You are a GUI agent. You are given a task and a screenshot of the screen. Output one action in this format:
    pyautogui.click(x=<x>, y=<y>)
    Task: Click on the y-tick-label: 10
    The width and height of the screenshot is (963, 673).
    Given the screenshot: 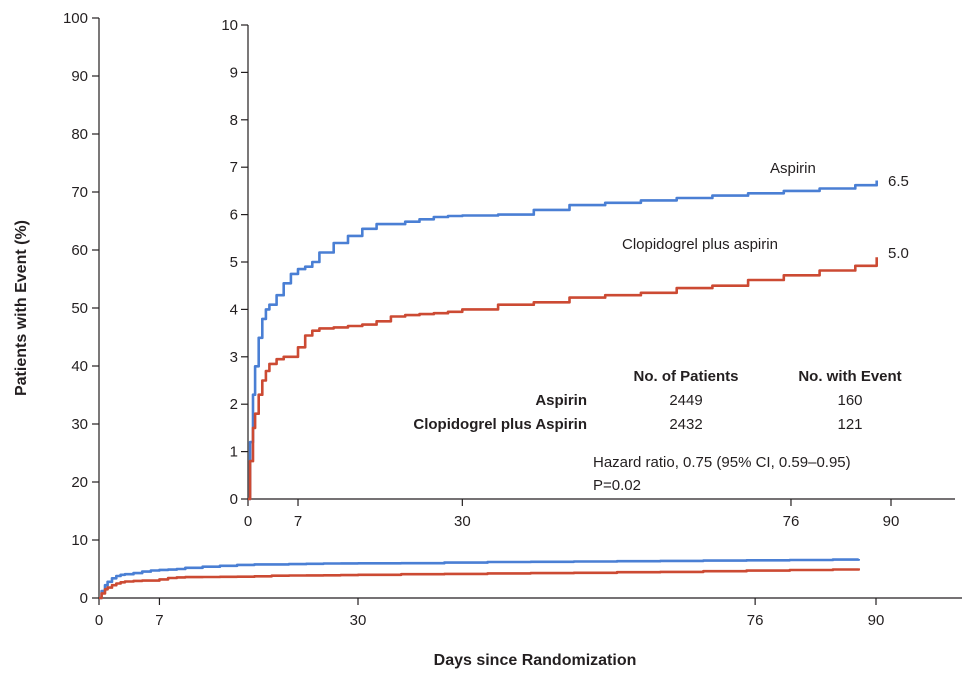 What is the action you would take?
    pyautogui.click(x=79, y=540)
    